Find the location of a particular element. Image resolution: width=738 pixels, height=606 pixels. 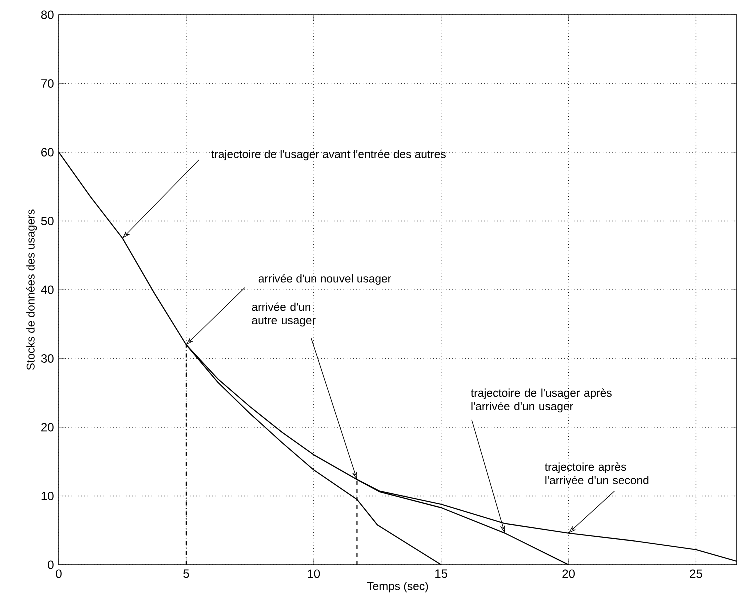

y-tick-label: 10 is located at coordinates (48, 496).